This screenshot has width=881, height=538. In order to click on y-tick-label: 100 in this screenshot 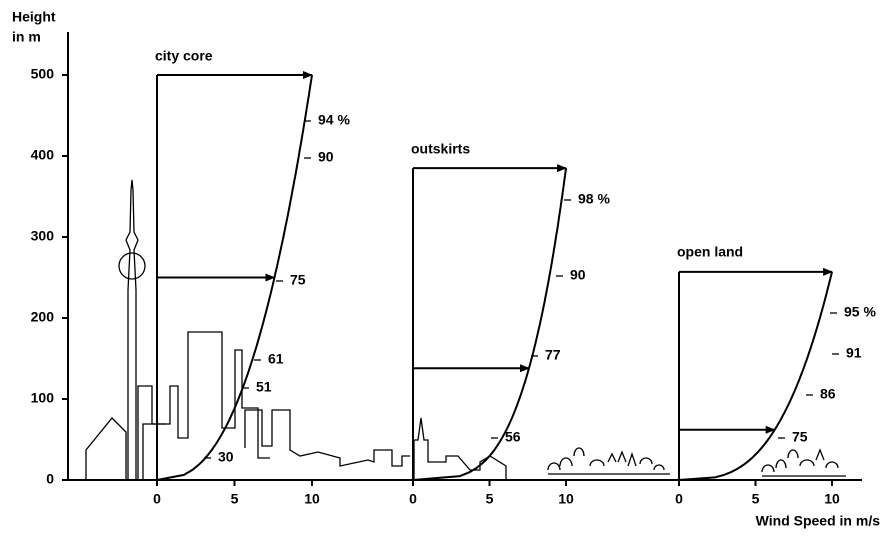, I will do `click(43, 398)`.